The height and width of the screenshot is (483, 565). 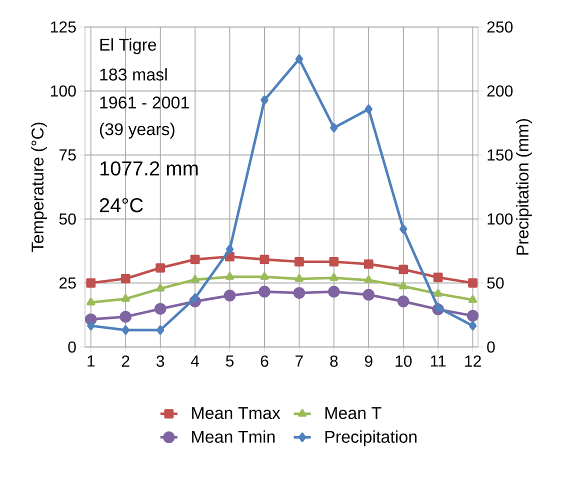 I want to click on x-tick-label: 5, so click(x=230, y=361).